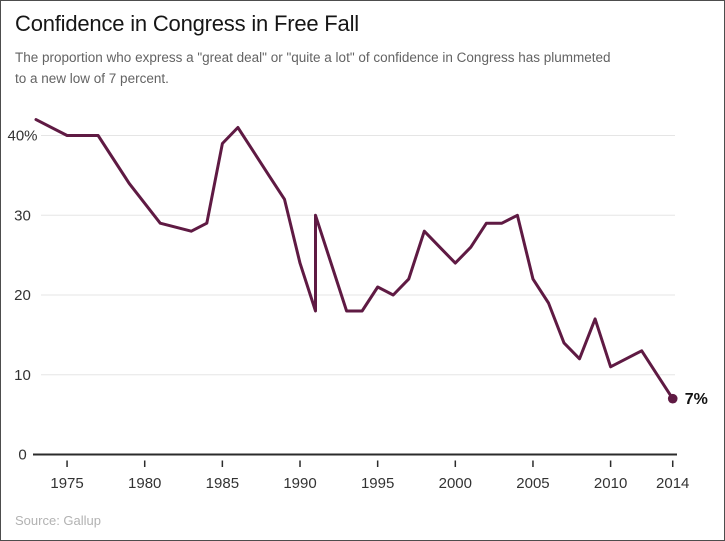 Image resolution: width=725 pixels, height=541 pixels. What do you see at coordinates (187, 23) in the screenshot?
I see `chart-title: Confidence in Congress in Free Fall` at bounding box center [187, 23].